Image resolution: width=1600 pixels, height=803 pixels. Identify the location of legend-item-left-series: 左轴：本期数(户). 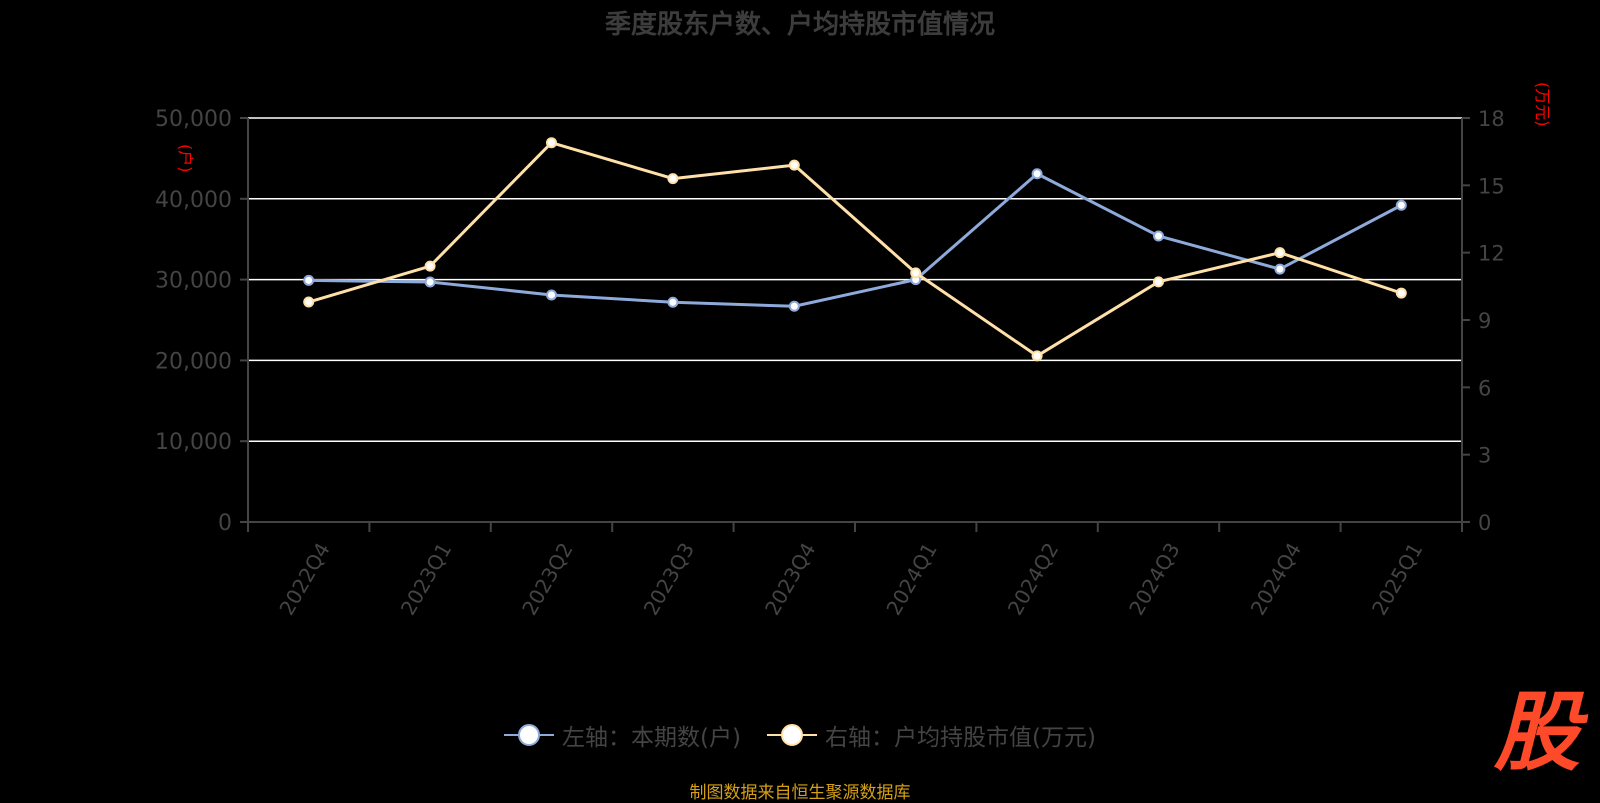
(622, 735).